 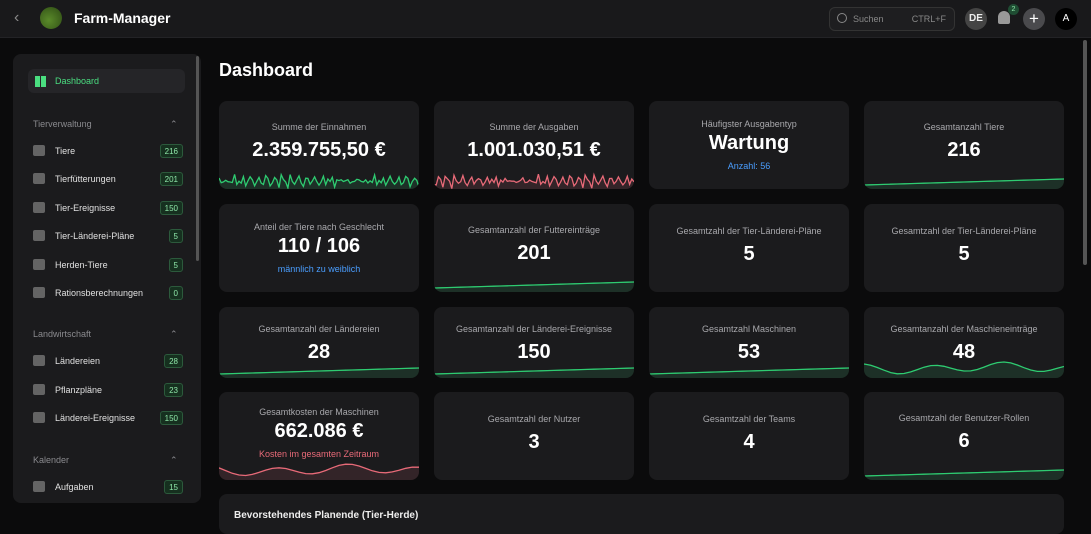 What do you see at coordinates (534, 150) in the screenshot?
I see `card-value: 1.001.030,51 €` at bounding box center [534, 150].